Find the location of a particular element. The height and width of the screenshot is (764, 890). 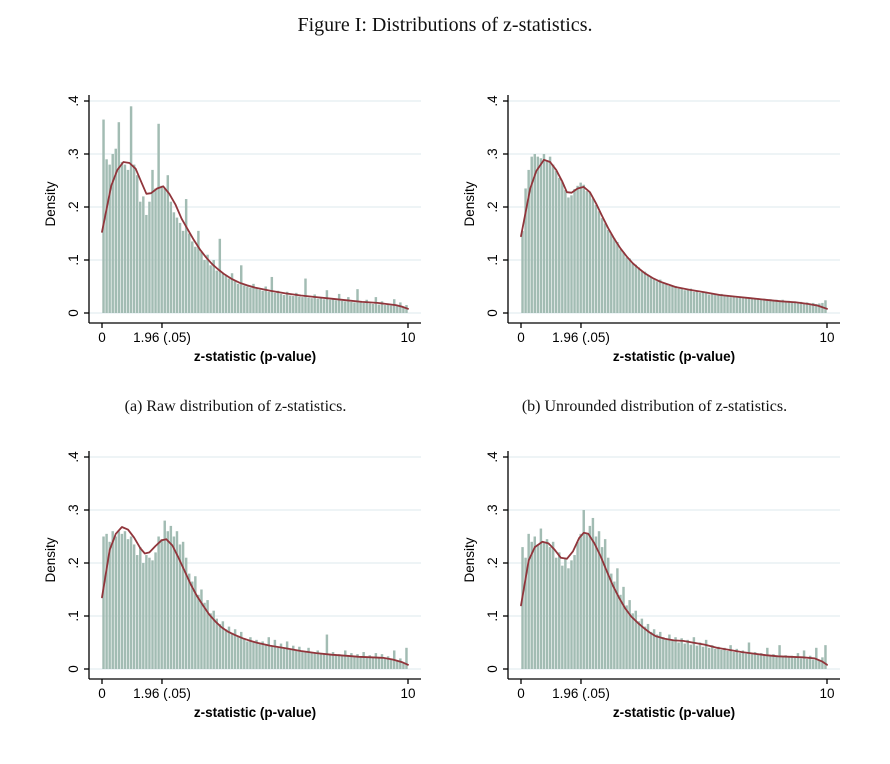

figure-title: Figure I: Distributions of z-statistics. is located at coordinates (445, 25).